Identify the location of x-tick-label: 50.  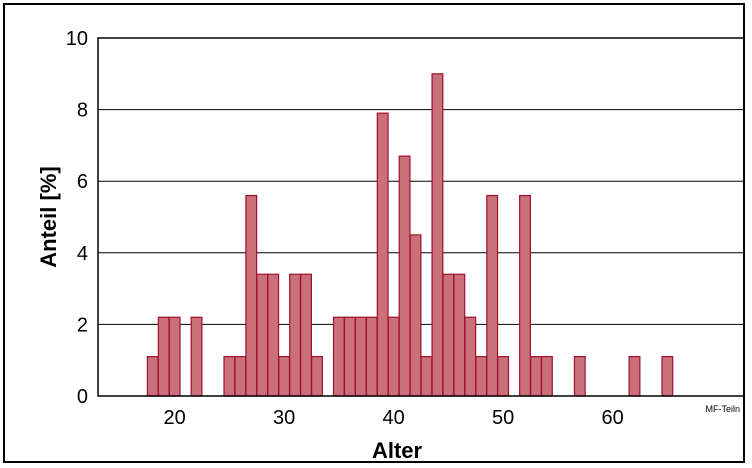
(503, 418).